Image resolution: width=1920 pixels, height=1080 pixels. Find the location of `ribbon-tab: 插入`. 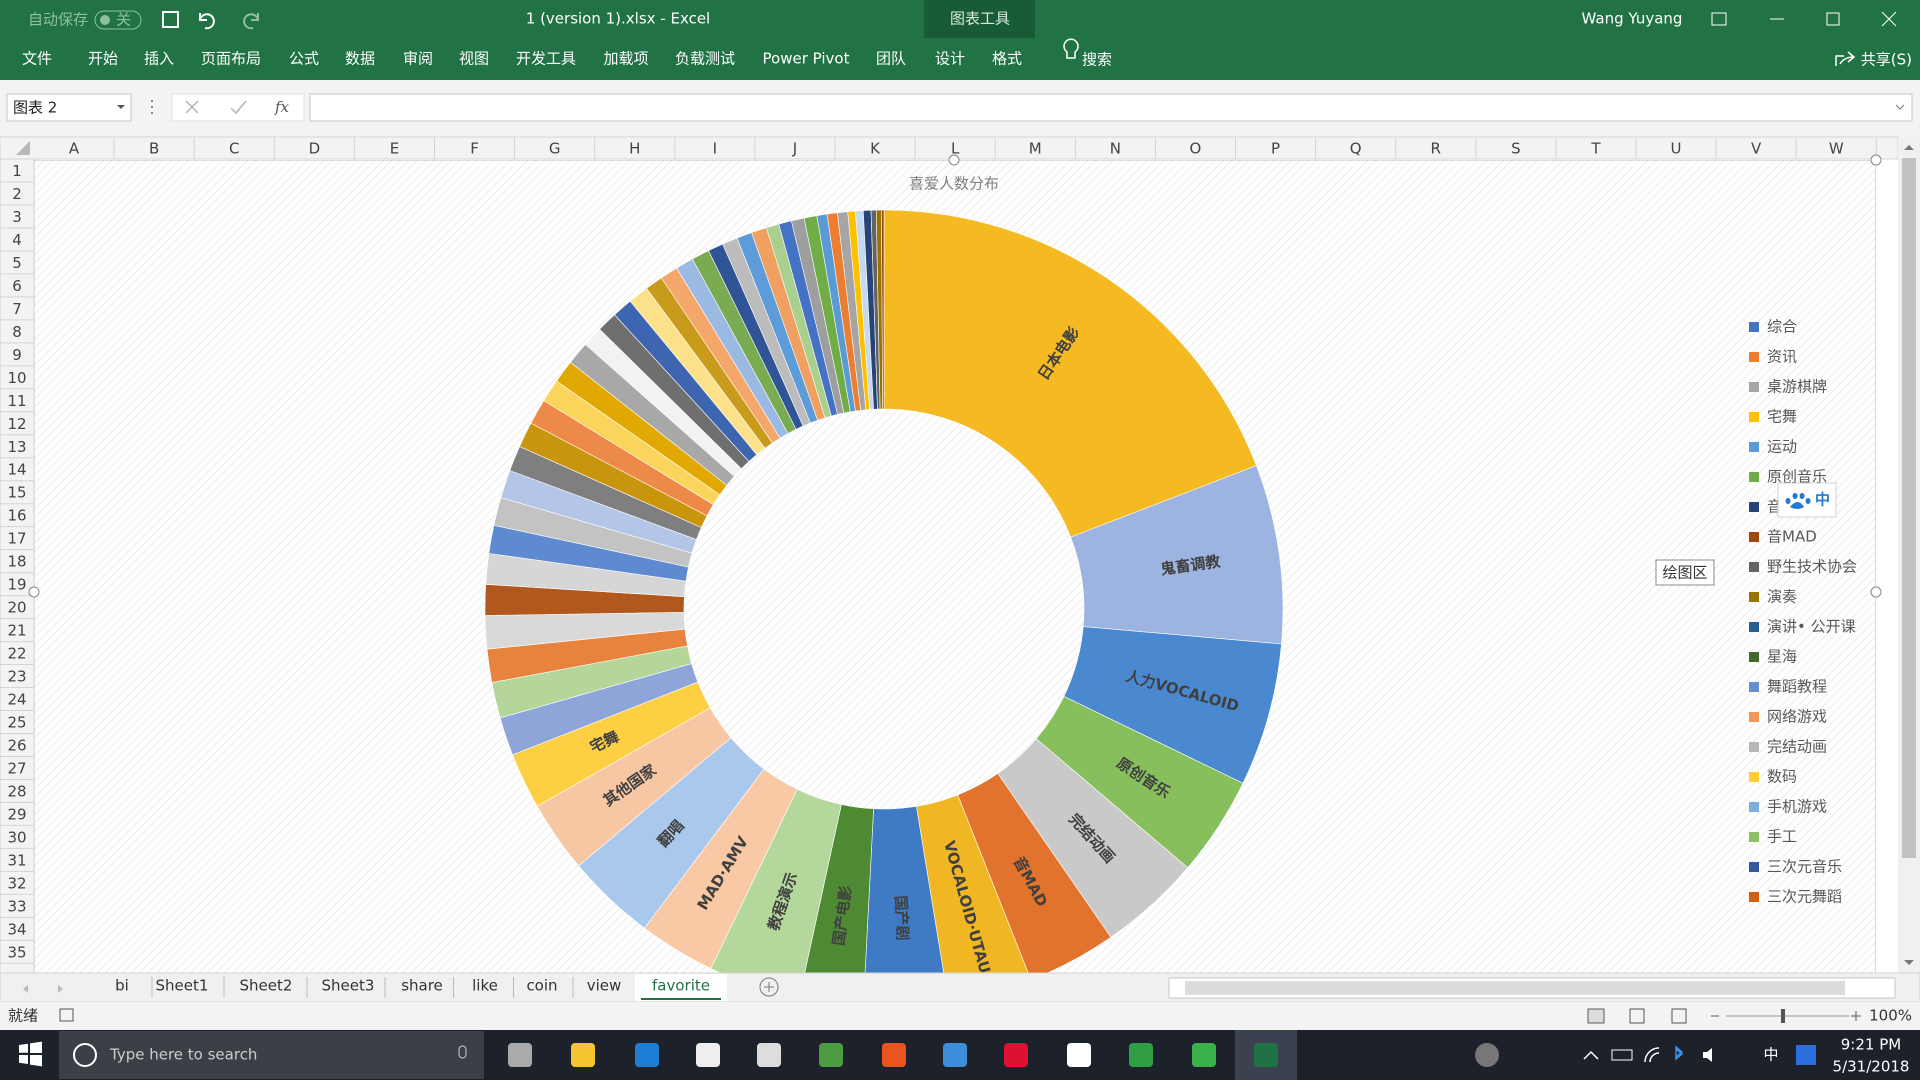

ribbon-tab: 插入 is located at coordinates (159, 59).